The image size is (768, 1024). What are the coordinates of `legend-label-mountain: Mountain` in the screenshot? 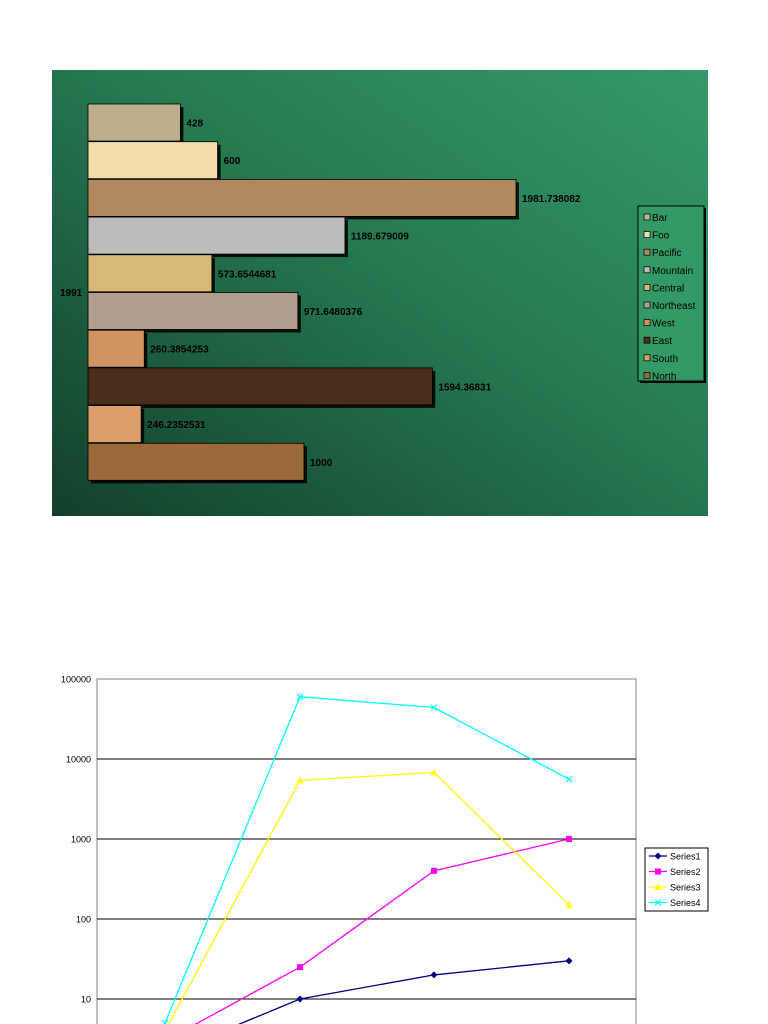 It's located at (672, 271).